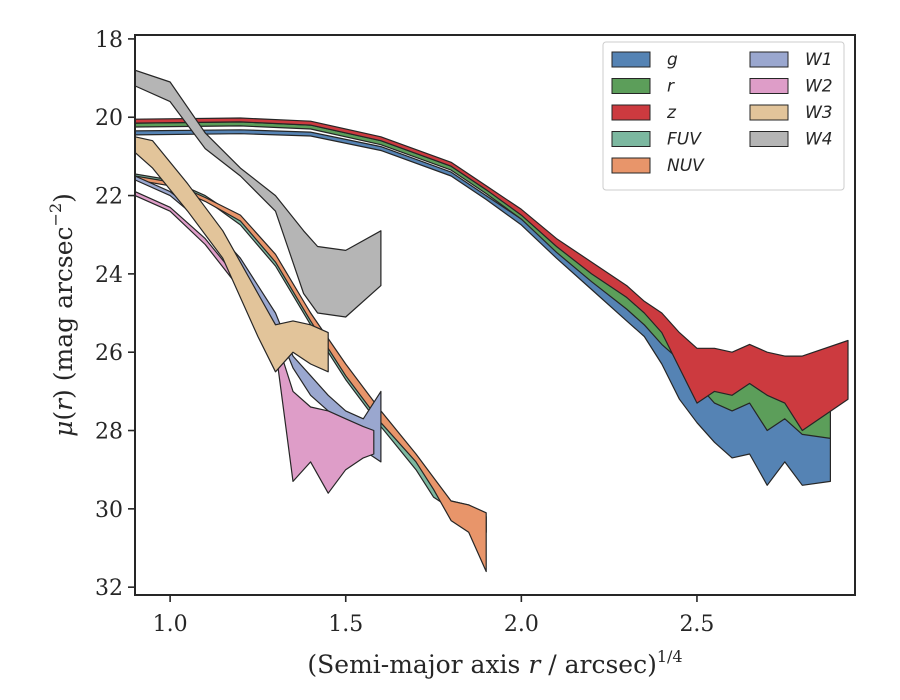 This screenshot has height=700, width=900. What do you see at coordinates (232, 254) in the screenshot?
I see `band-w3` at bounding box center [232, 254].